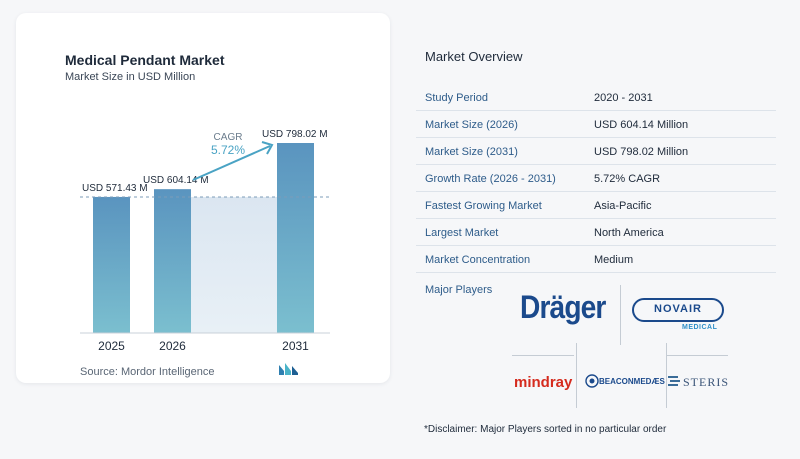  I want to click on overview-row: Market Size (2031) USD 798.02 Million, so click(596, 151).